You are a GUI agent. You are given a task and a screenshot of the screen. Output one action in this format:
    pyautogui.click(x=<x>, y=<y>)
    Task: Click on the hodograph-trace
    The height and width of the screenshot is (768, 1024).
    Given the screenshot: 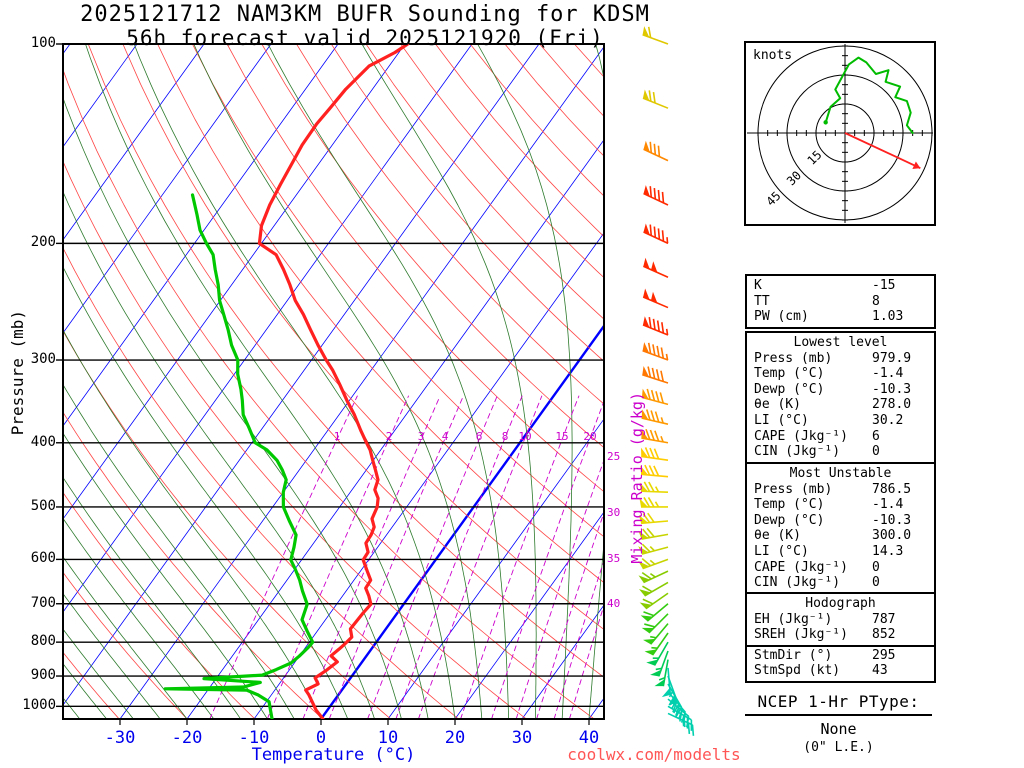 What is the action you would take?
    pyautogui.click(x=869, y=95)
    